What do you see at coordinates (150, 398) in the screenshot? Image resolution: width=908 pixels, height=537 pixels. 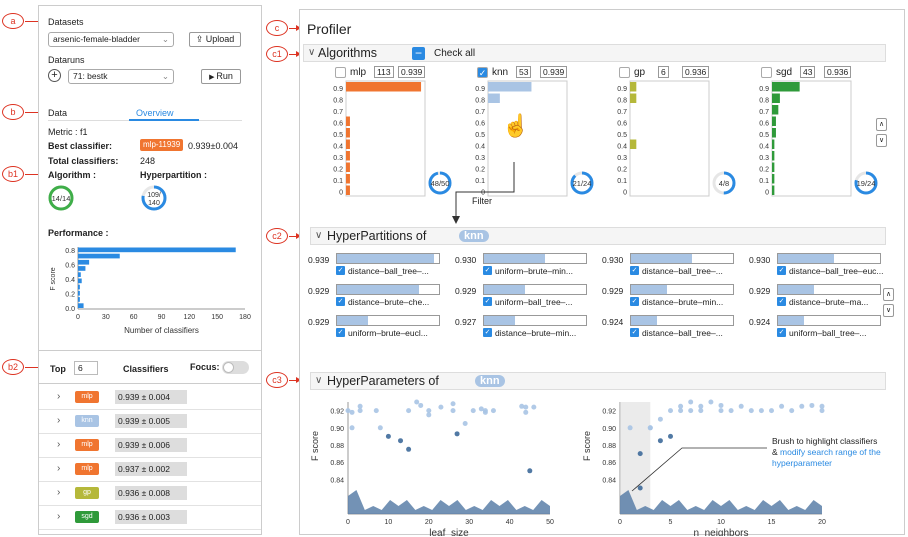 I see `classifier-row: › mlp 0.939 ± 0.004` at bounding box center [150, 398].